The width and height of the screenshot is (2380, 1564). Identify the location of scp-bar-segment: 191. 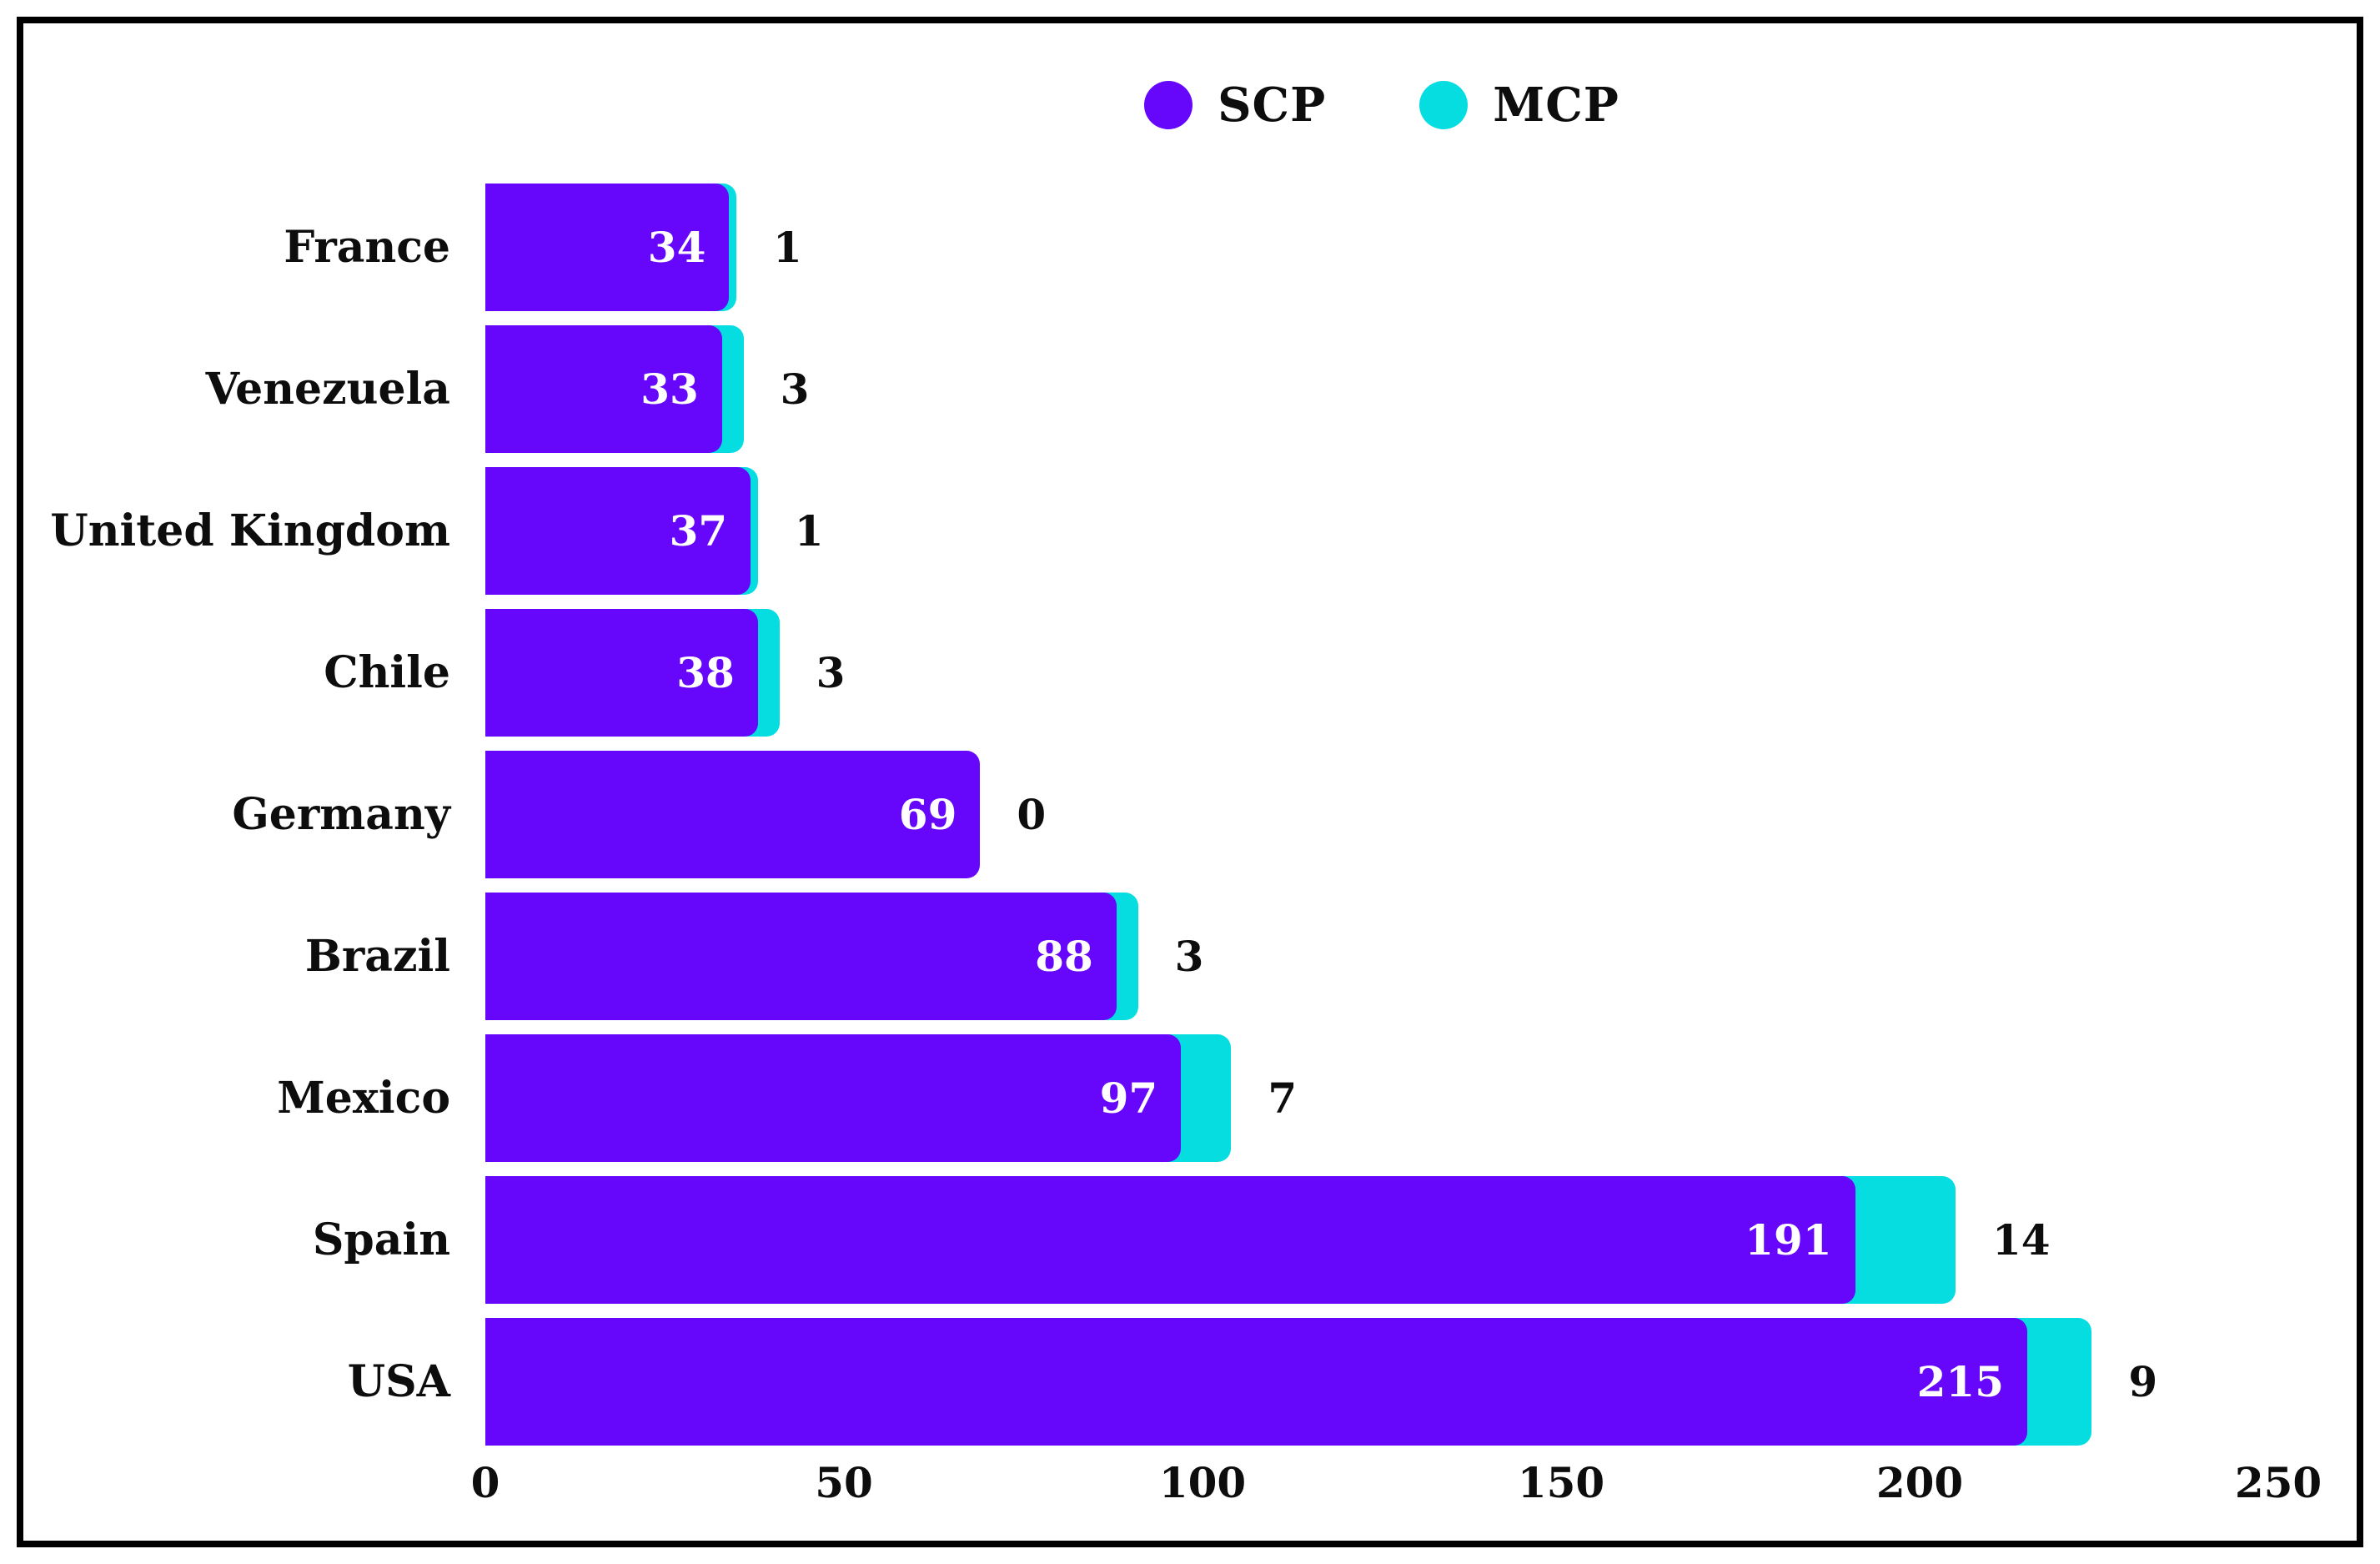
(1170, 1240).